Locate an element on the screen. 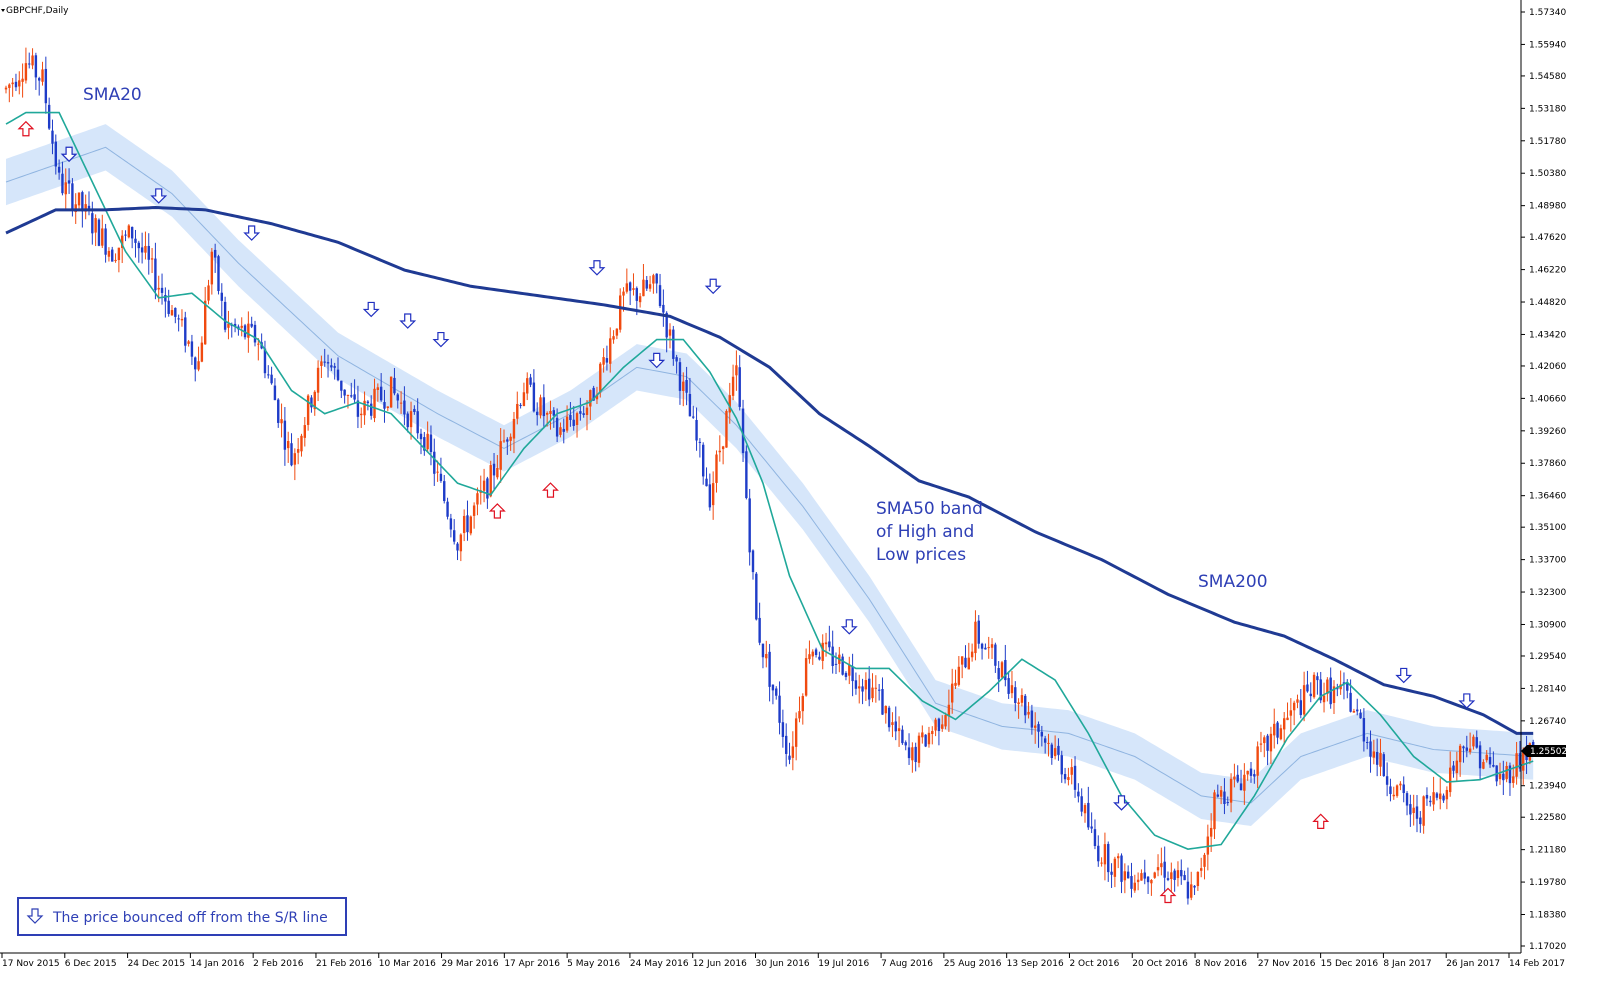 This screenshot has width=1597, height=991. y-tick-label: 1.23940 is located at coordinates (1547, 787).